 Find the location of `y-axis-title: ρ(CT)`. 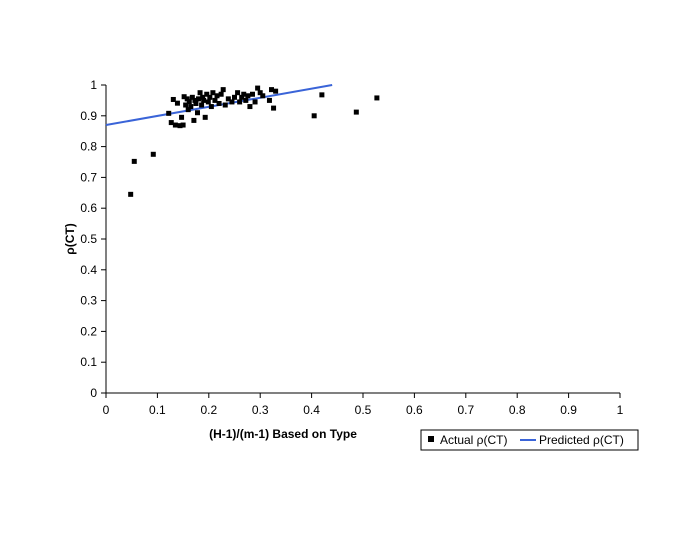

y-axis-title: ρ(CT) is located at coordinates (70, 238).